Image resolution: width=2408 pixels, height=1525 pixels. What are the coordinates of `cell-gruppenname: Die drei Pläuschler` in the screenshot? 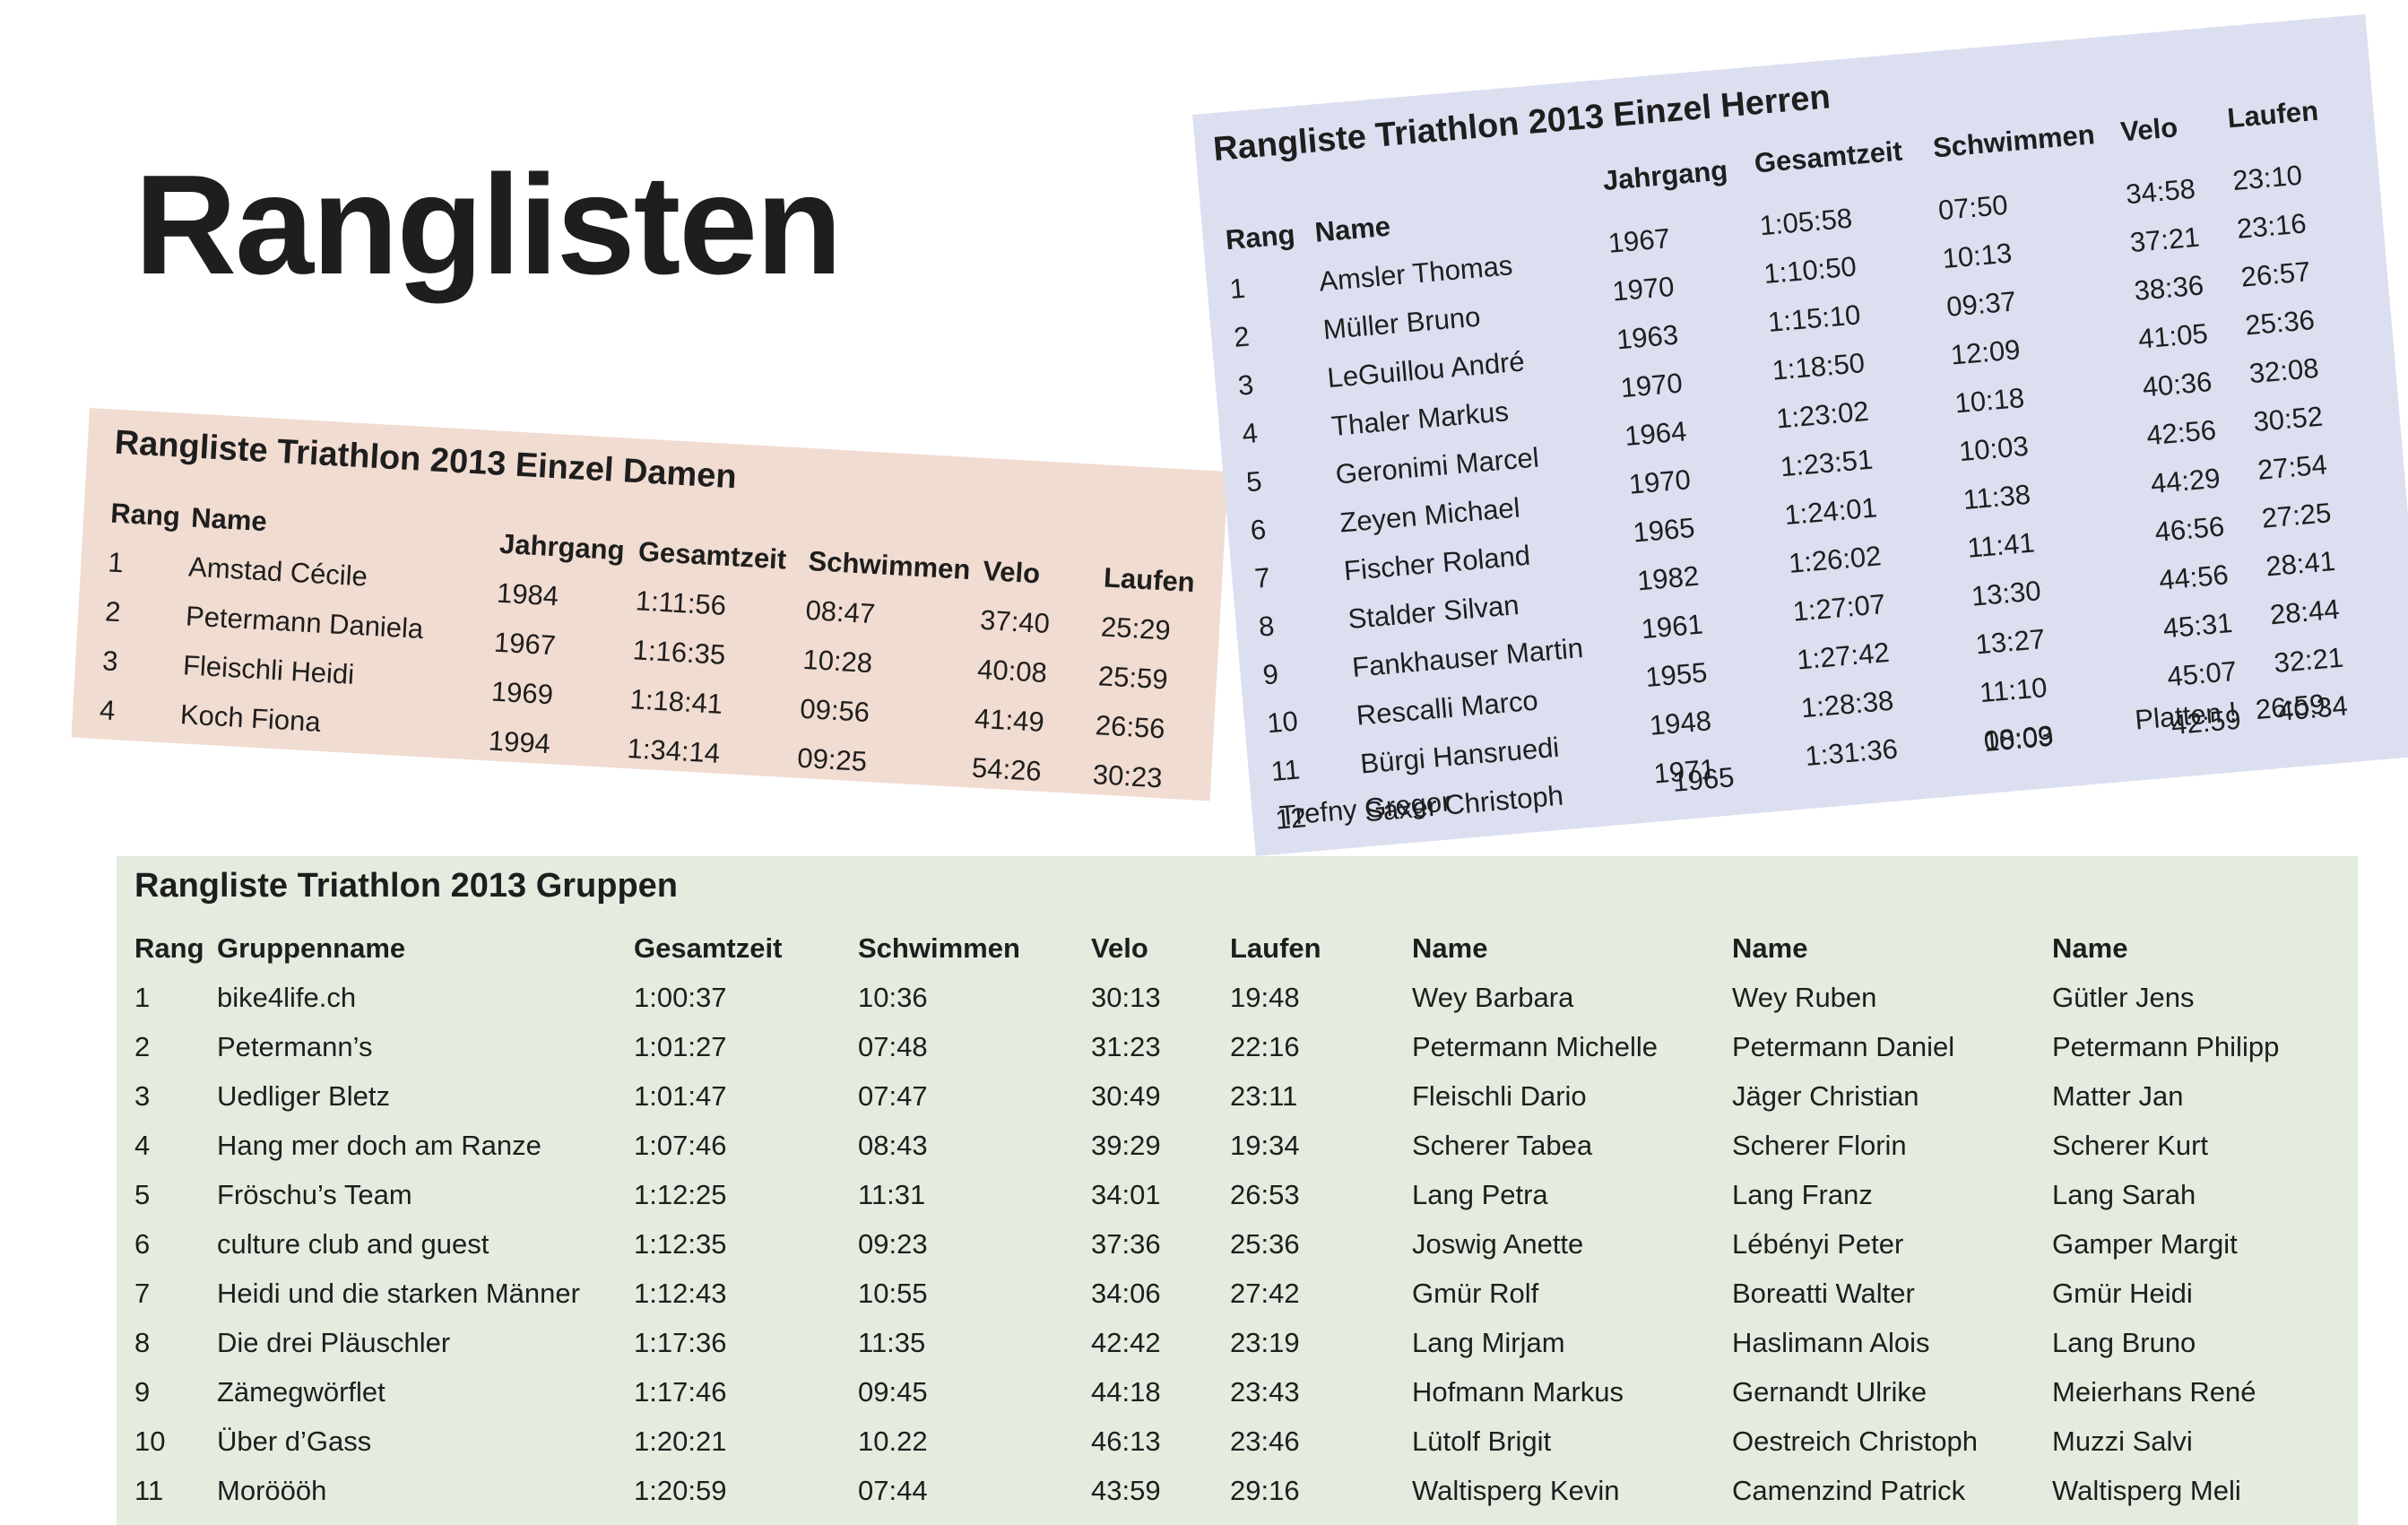 It's located at (334, 1342).